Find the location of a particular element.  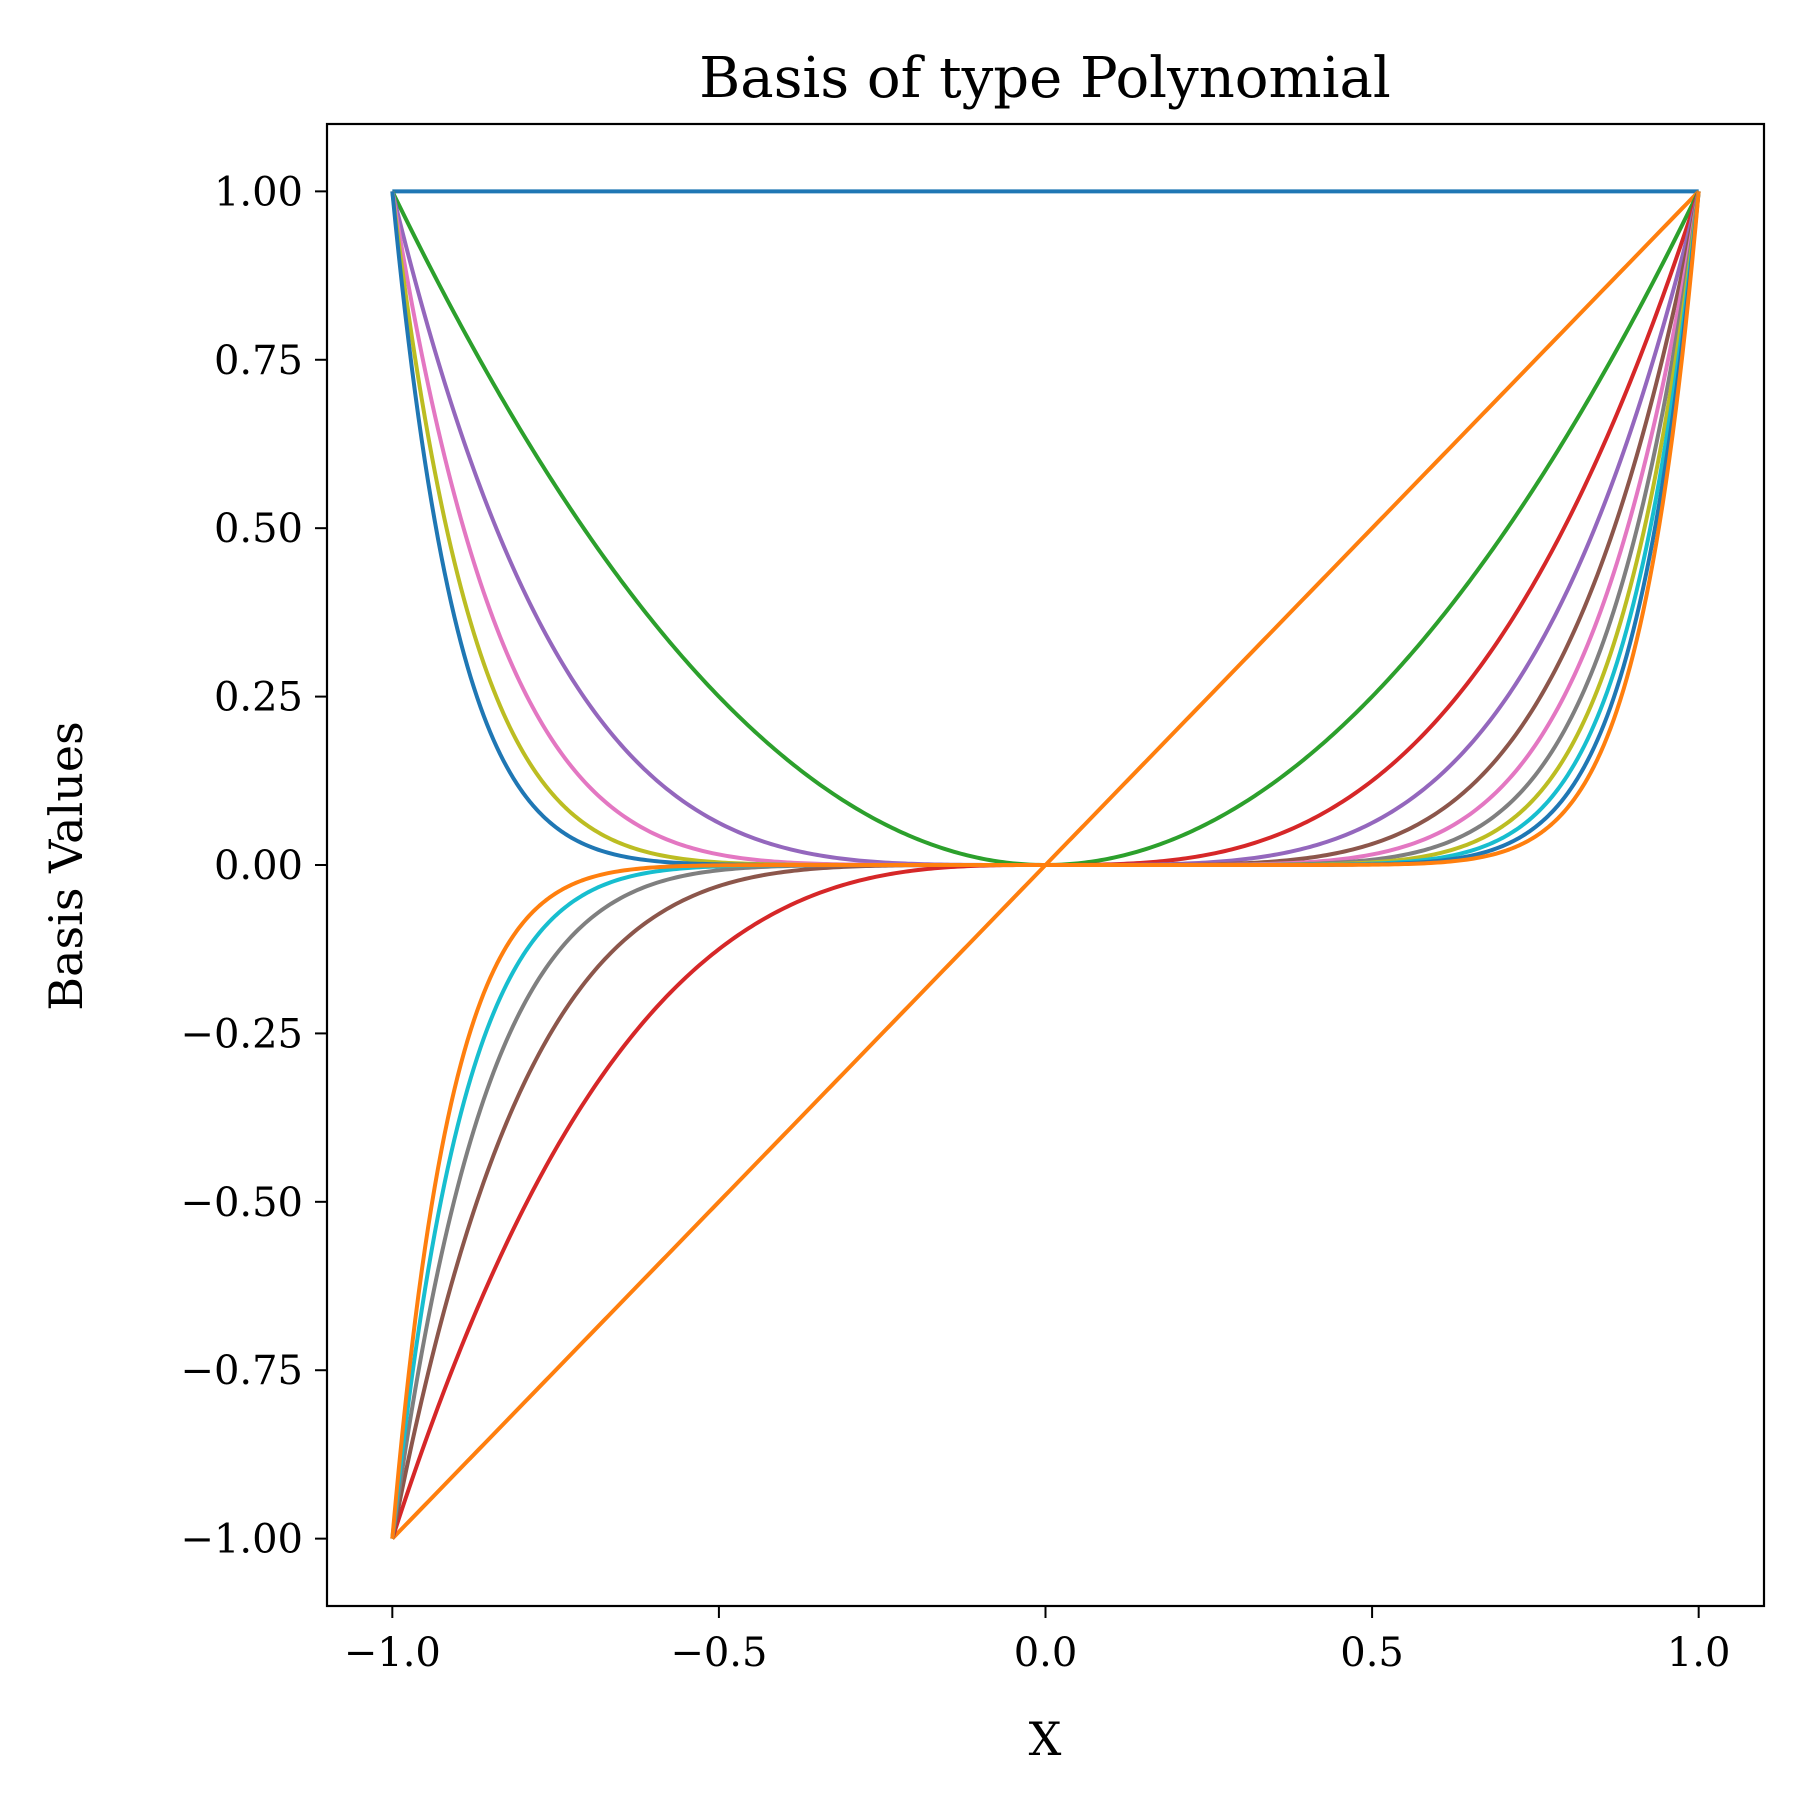

chart-title: Basis of type Polynomial is located at coordinates (1045, 78).